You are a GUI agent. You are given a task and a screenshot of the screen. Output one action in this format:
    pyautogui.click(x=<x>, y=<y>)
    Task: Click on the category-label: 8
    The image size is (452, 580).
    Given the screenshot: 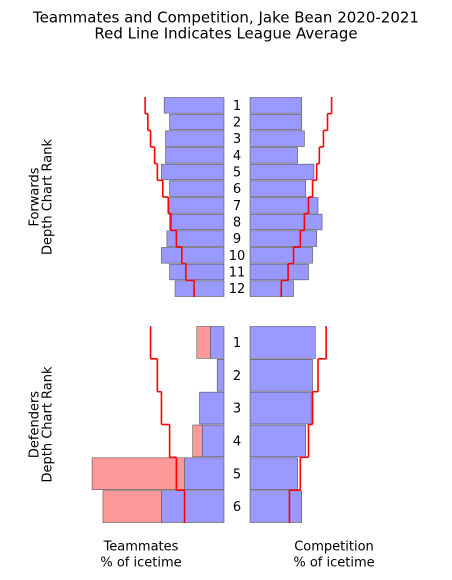 What is the action you would take?
    pyautogui.click(x=237, y=223)
    